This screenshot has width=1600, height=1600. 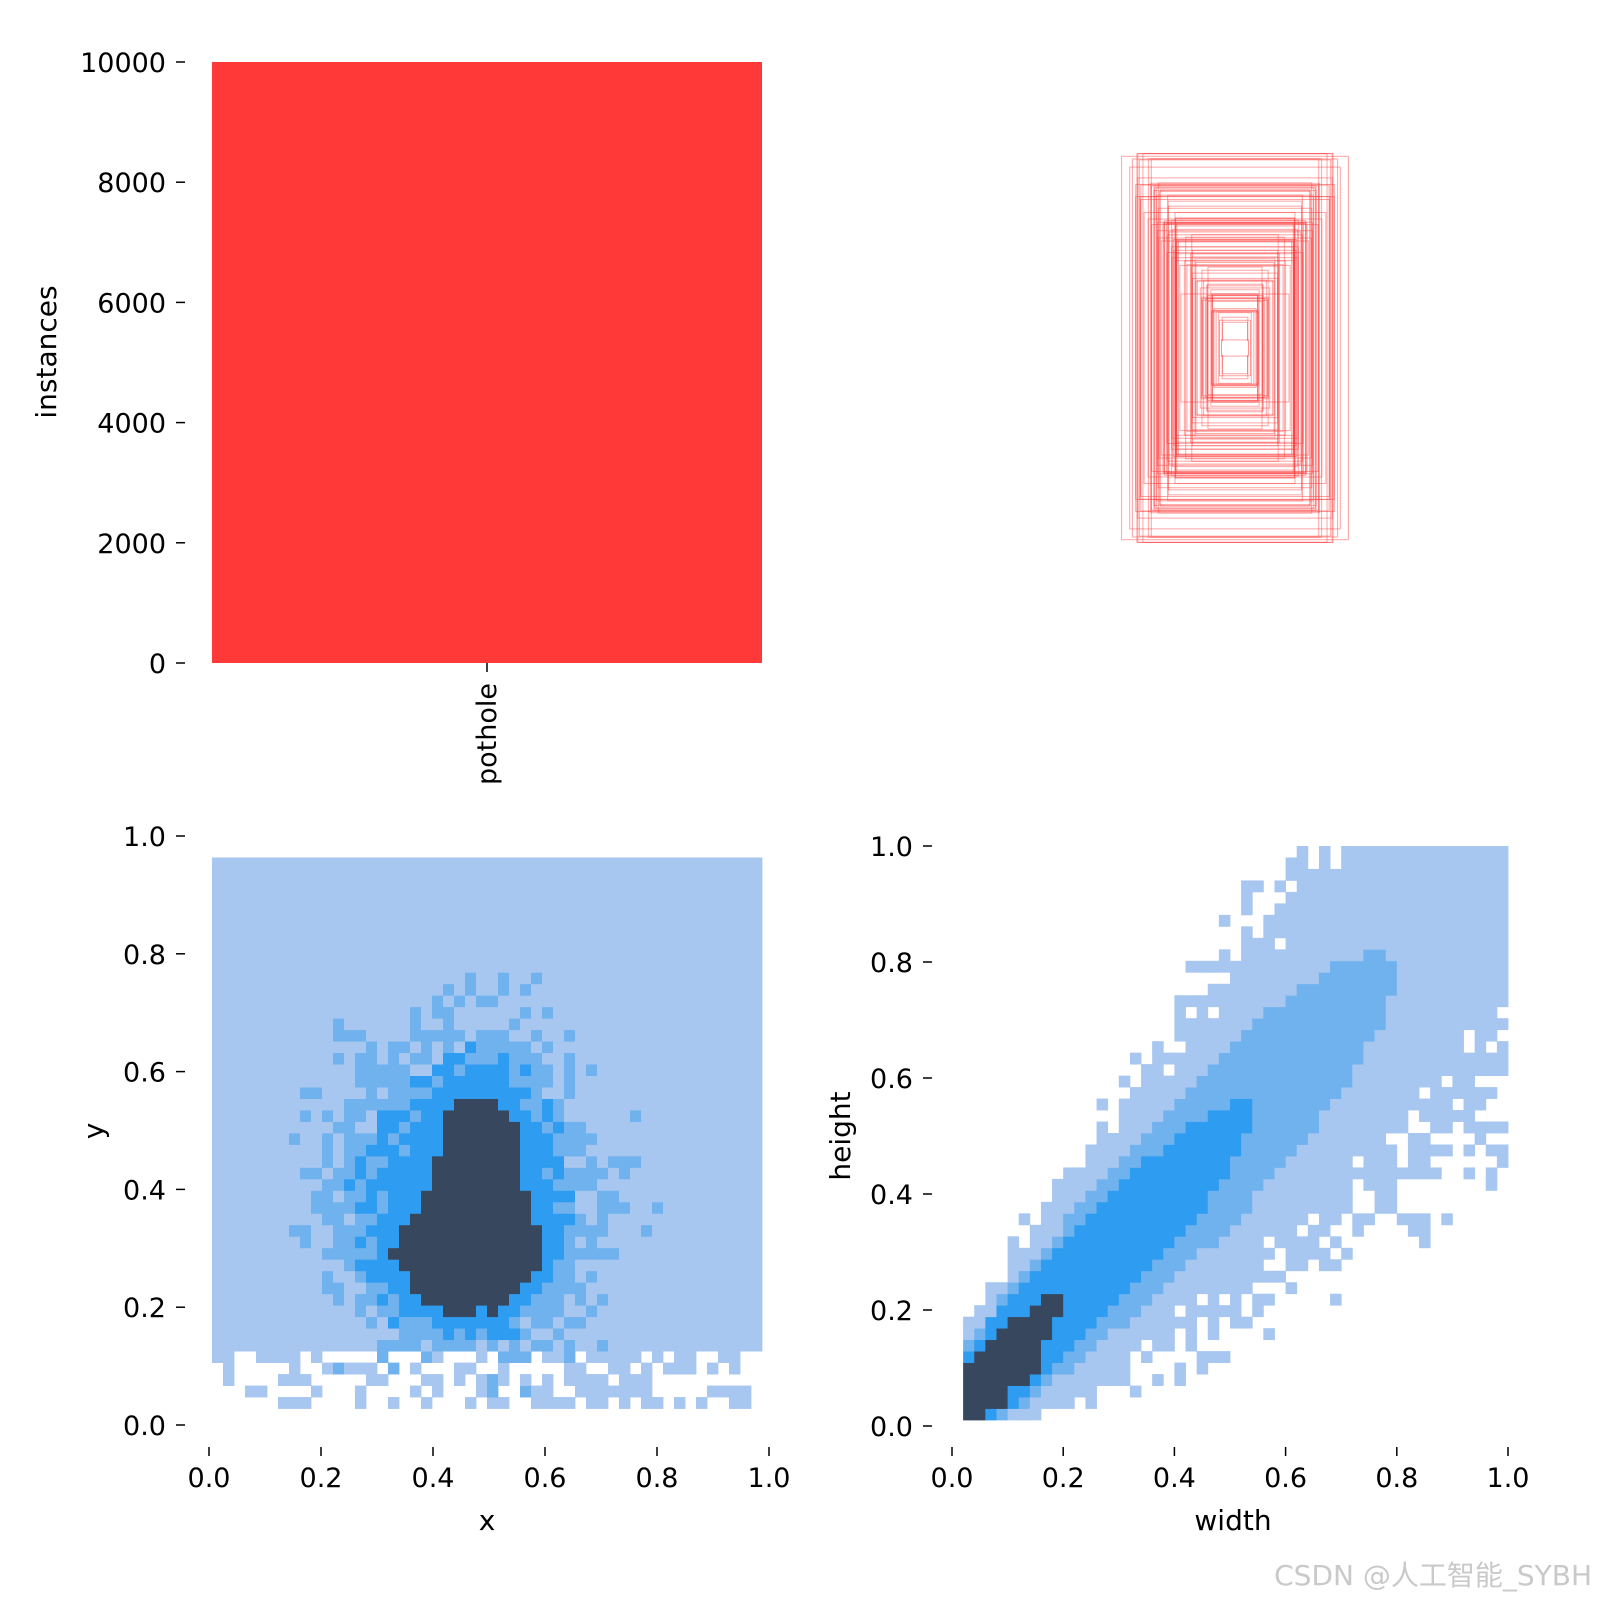 I want to click on bounding-box, so click(x=1235, y=348).